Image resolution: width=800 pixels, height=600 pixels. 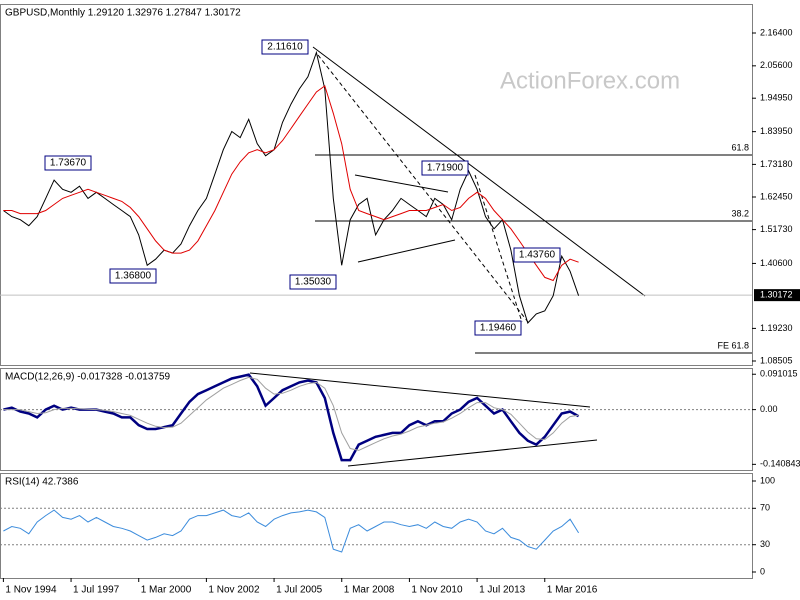 I want to click on y-tick-label: 1.94950, so click(x=776, y=98).